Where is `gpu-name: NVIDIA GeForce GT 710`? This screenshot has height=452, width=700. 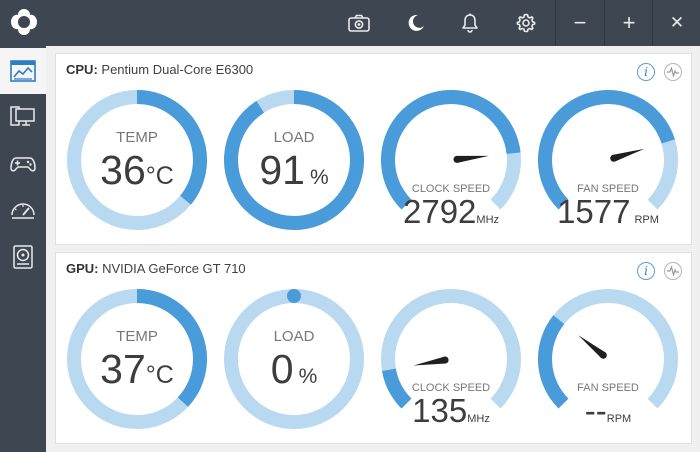
gpu-name: NVIDIA GeForce GT 710 is located at coordinates (174, 268).